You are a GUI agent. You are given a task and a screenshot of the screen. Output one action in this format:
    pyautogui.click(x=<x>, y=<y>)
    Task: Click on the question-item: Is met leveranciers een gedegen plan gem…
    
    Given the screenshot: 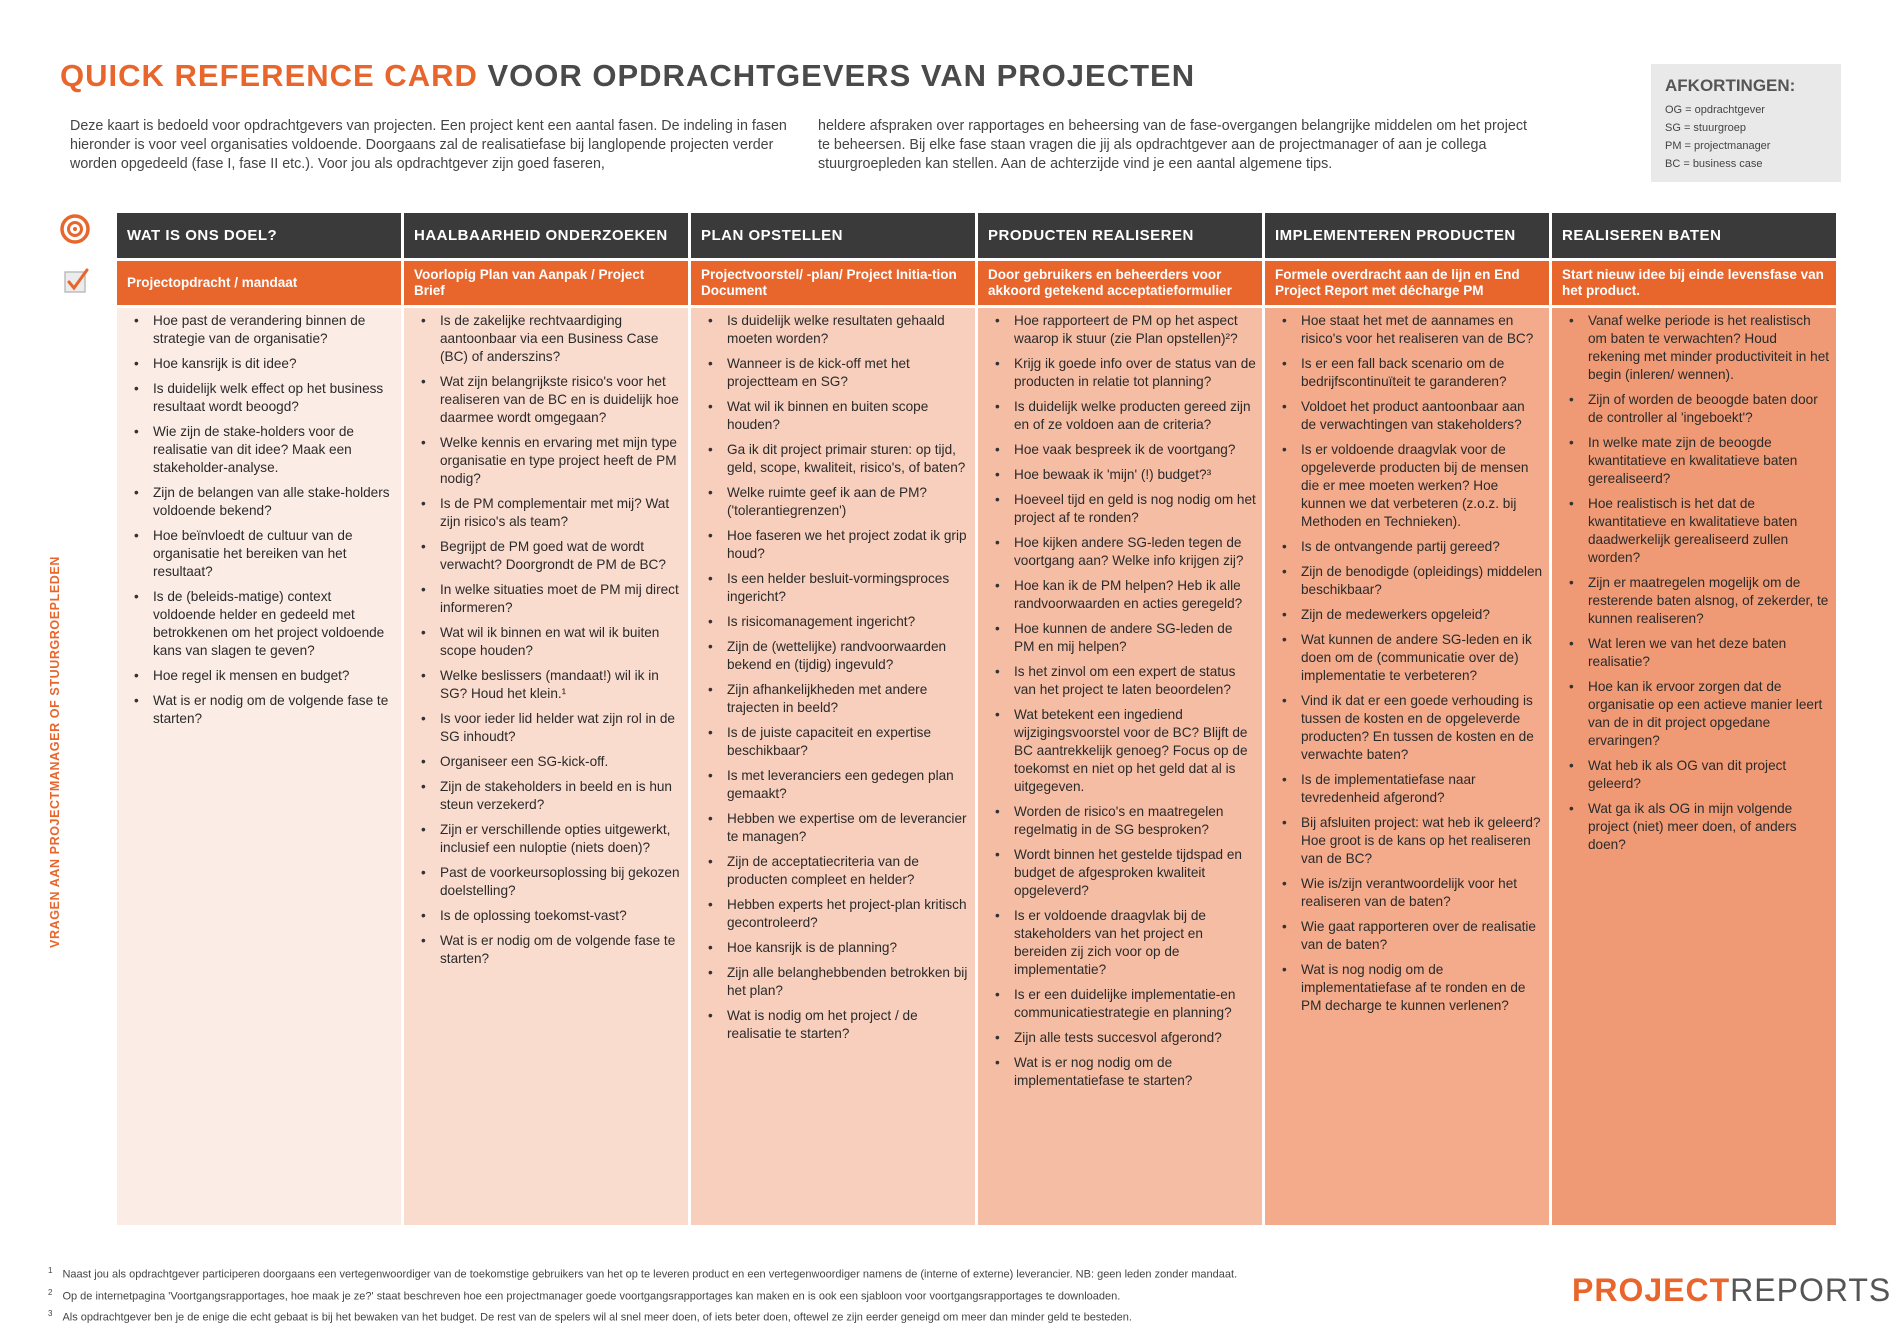 What is the action you would take?
    pyautogui.click(x=835, y=785)
    